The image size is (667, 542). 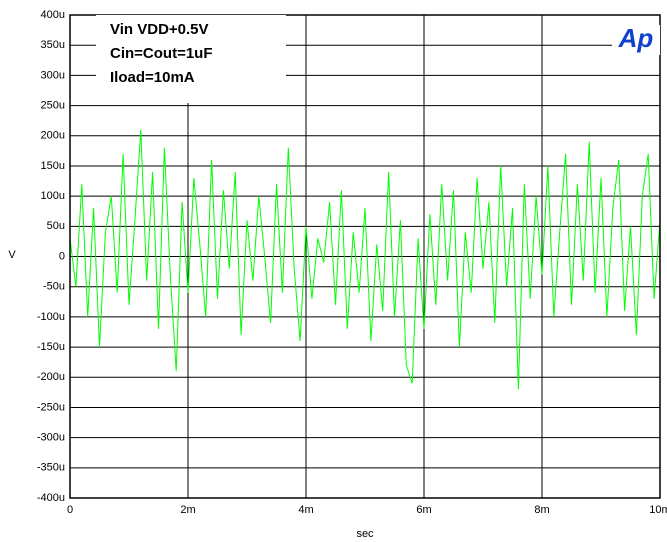 I want to click on annotation: Vin VDD+0.5V, so click(x=159, y=29).